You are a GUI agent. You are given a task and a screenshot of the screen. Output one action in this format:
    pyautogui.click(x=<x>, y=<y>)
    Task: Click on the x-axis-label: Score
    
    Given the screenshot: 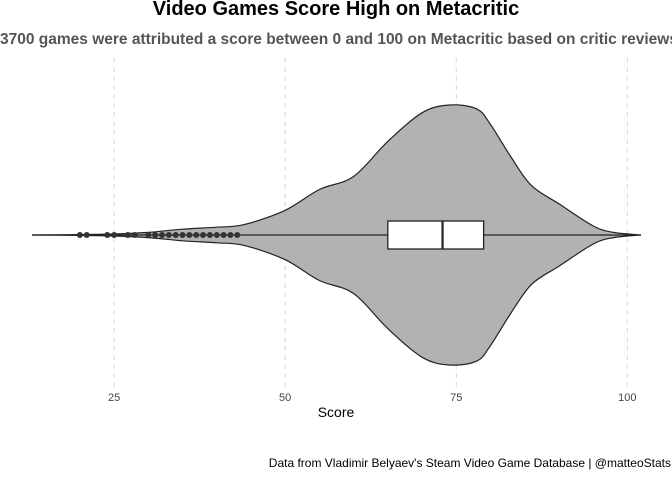 What is the action you would take?
    pyautogui.click(x=336, y=412)
    